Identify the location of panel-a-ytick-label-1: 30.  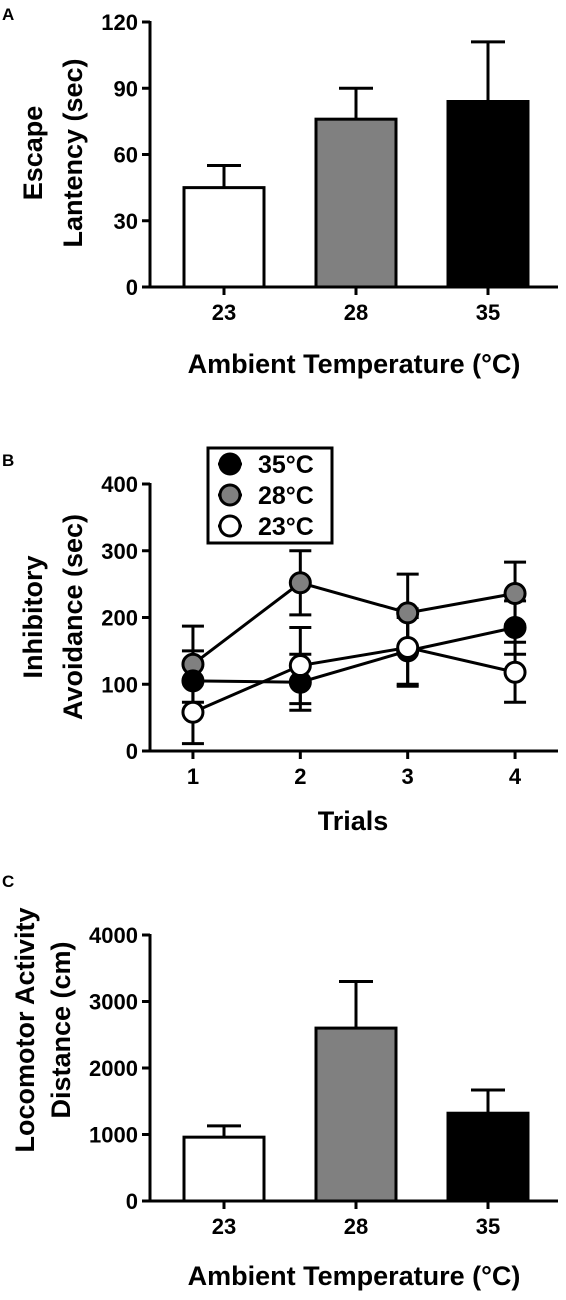
(126, 221).